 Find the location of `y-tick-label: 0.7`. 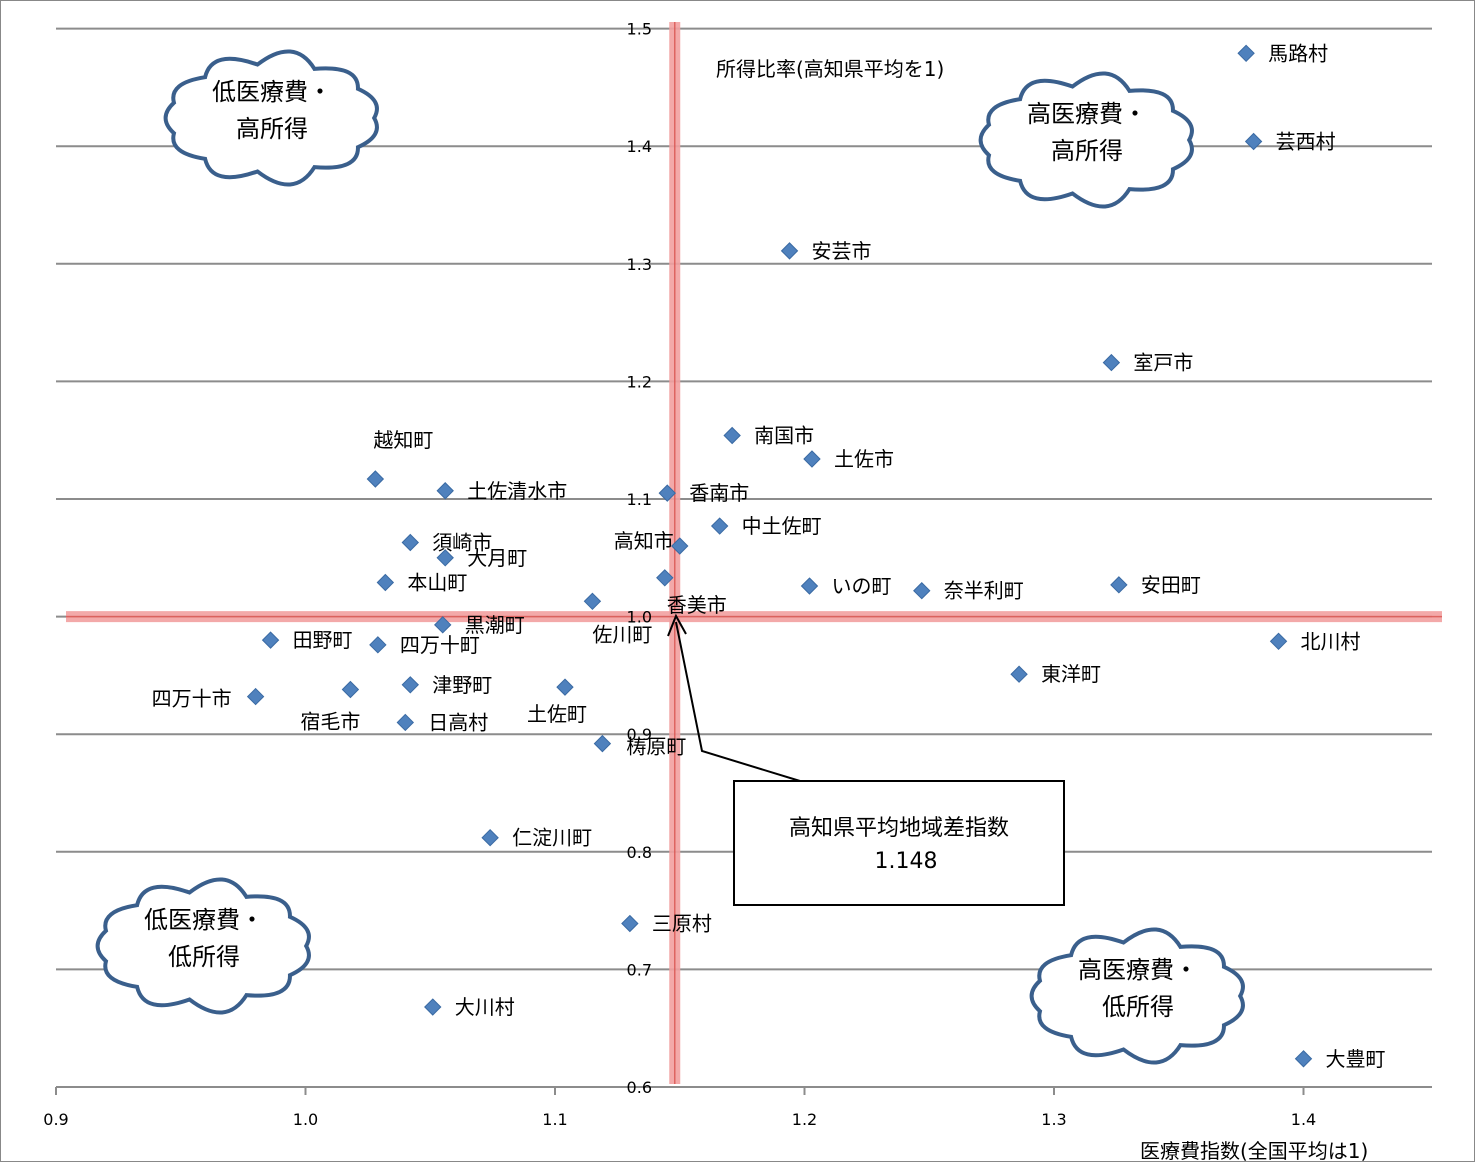

y-tick-label: 0.7 is located at coordinates (639, 969).